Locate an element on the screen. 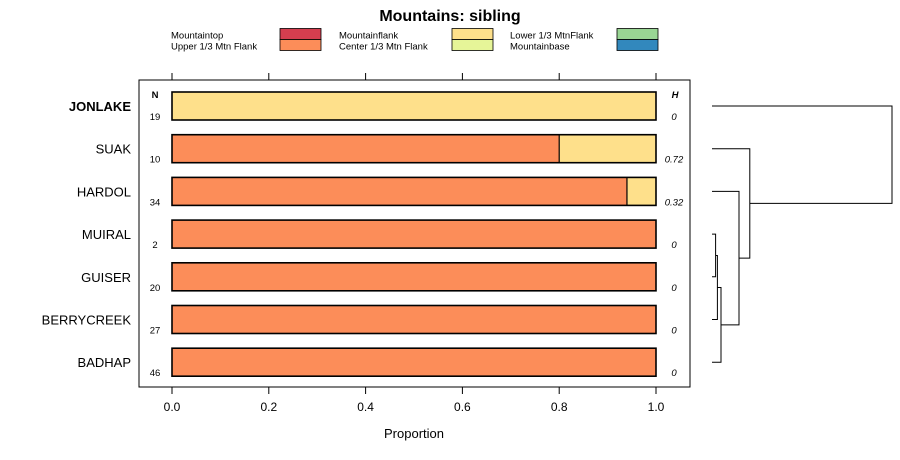 This screenshot has height=460, width=900. x-tick-label: 0.0 is located at coordinates (172, 407).